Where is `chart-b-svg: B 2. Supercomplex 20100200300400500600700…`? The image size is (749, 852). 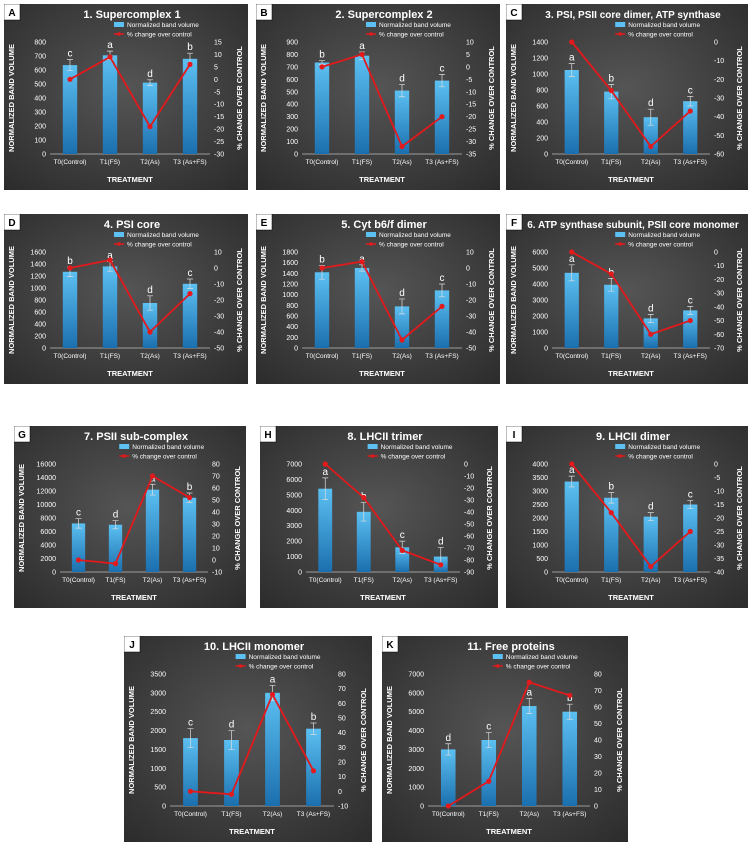
chart-b-svg: B 2. Supercomplex 20100200300400500600700… is located at coordinates (378, 97).